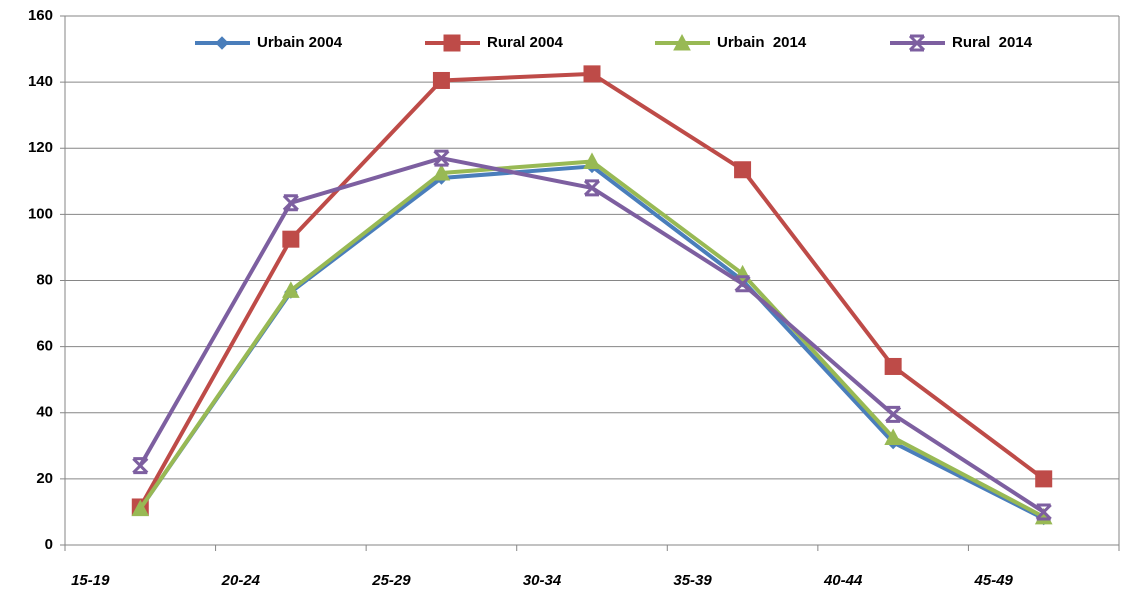 The height and width of the screenshot is (594, 1121). I want to click on x-tick-label: 30-34, so click(542, 580).